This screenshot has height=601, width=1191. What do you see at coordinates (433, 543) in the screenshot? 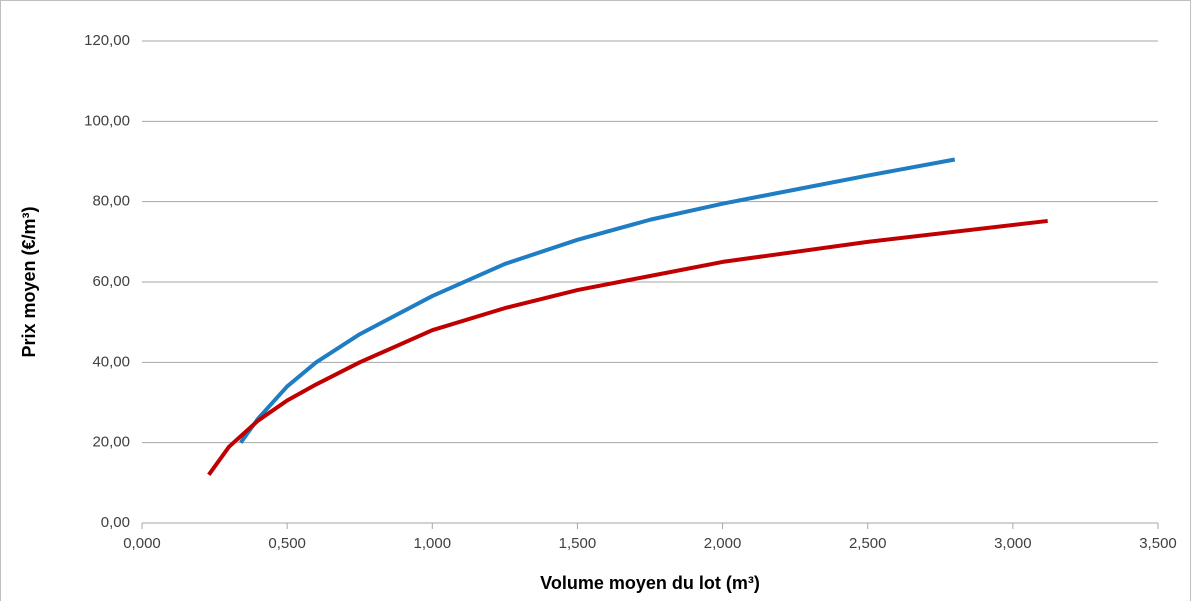
I see `x-tick-label: 1,000` at bounding box center [433, 543].